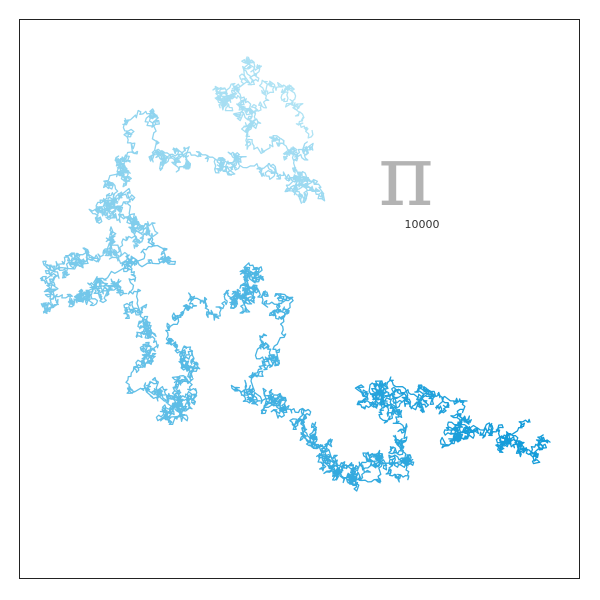 This screenshot has width=600, height=600. I want to click on pi-symbol: π, so click(406, 176).